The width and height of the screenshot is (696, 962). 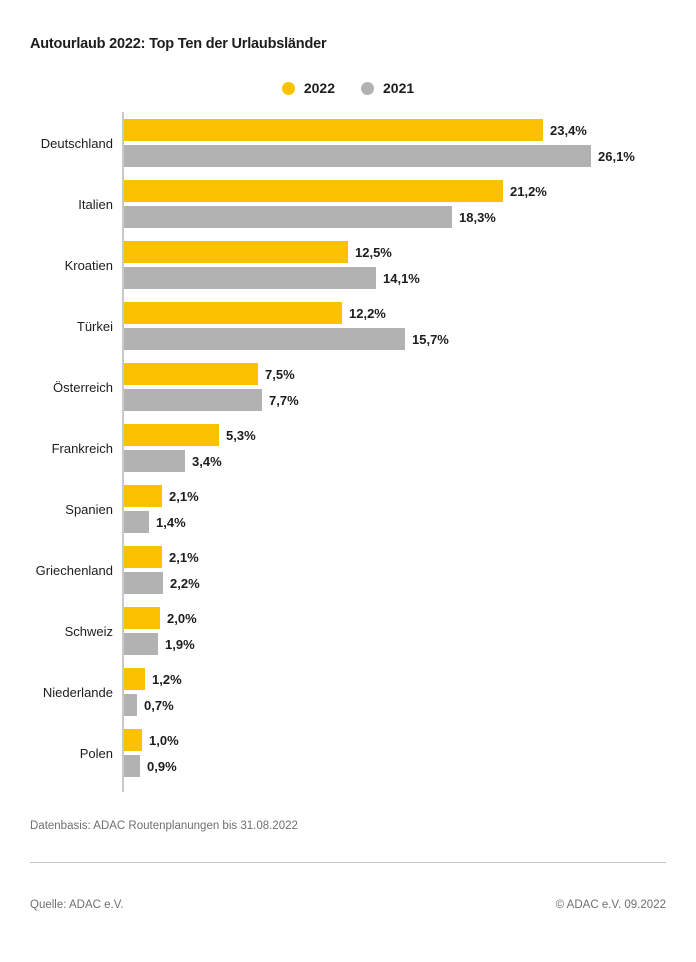 I want to click on category-label: Türkei, so click(x=94, y=326).